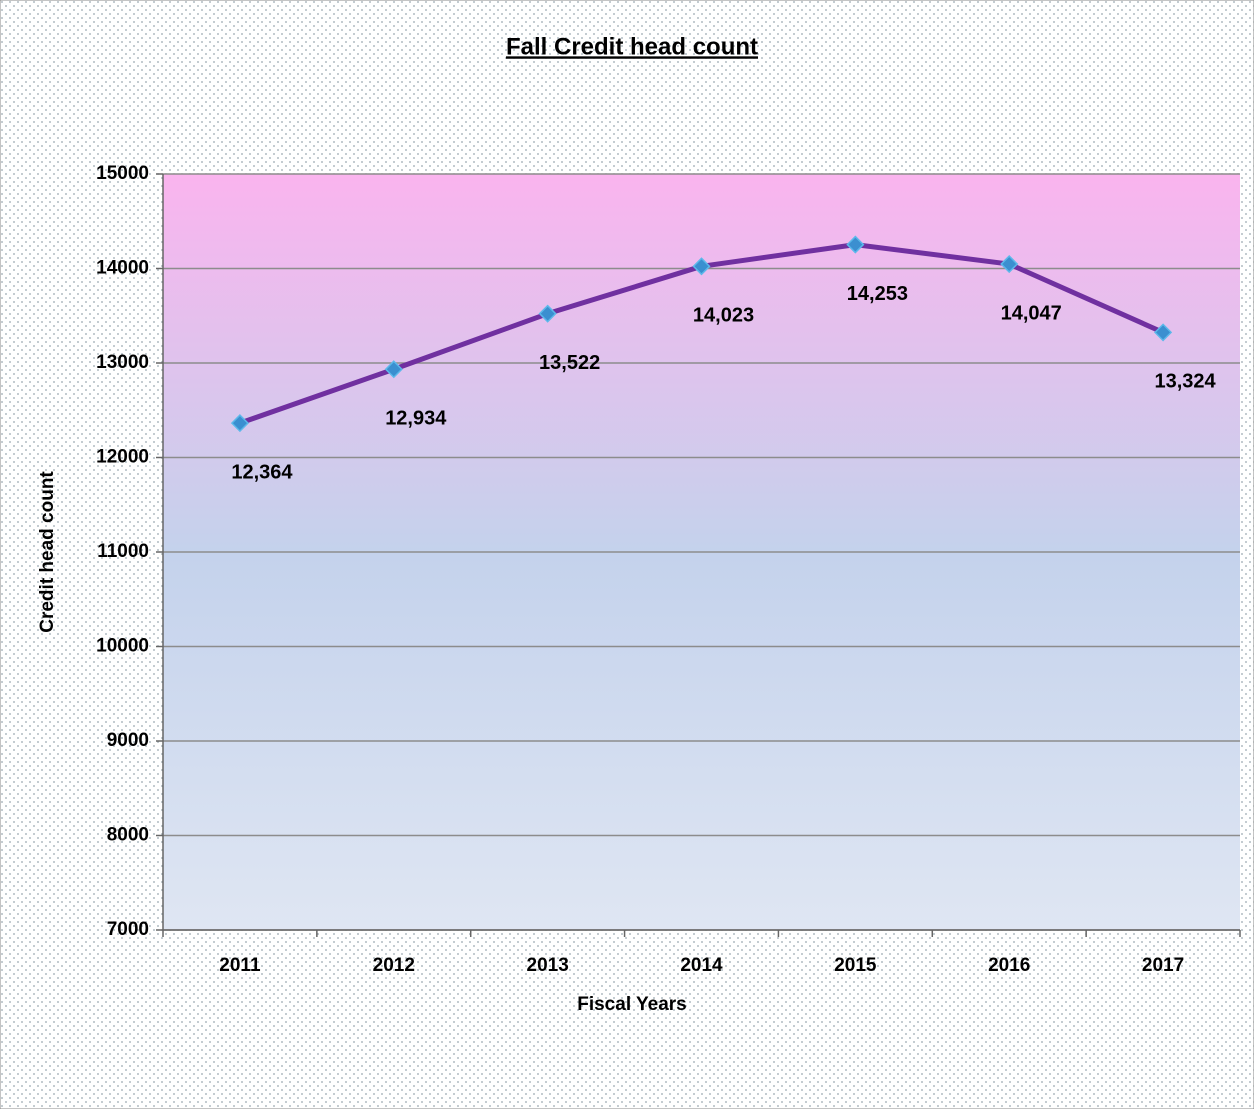 The image size is (1254, 1114). Describe the element at coordinates (1185, 382) in the screenshot. I see `data-label: 13,324` at that location.